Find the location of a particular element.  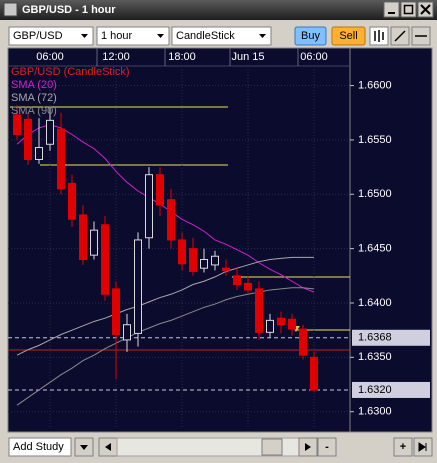

sell-button is located at coordinates (348, 36).